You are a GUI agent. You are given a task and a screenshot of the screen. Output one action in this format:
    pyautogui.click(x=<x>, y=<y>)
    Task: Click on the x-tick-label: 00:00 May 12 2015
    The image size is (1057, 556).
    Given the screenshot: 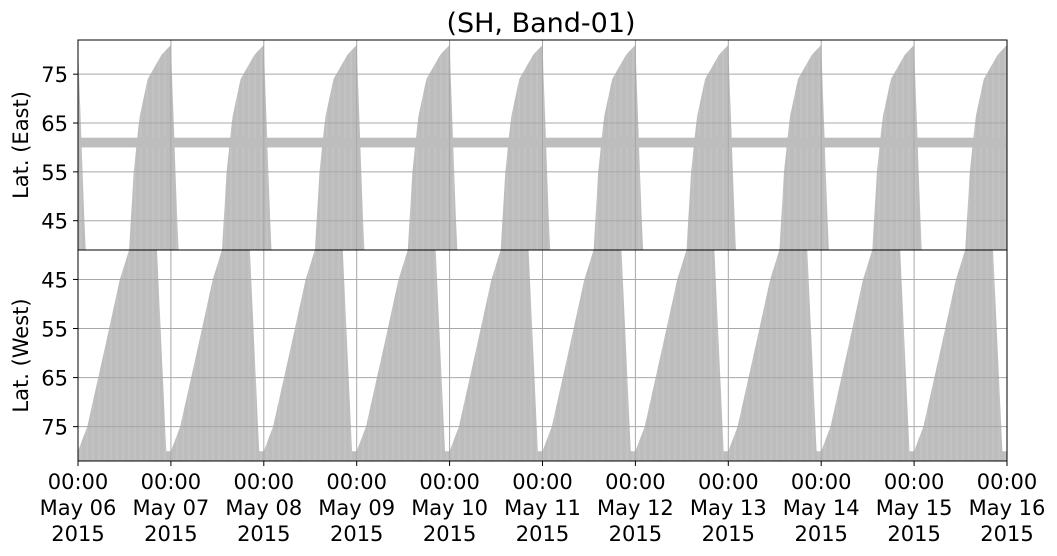 What is the action you would take?
    pyautogui.click(x=635, y=508)
    